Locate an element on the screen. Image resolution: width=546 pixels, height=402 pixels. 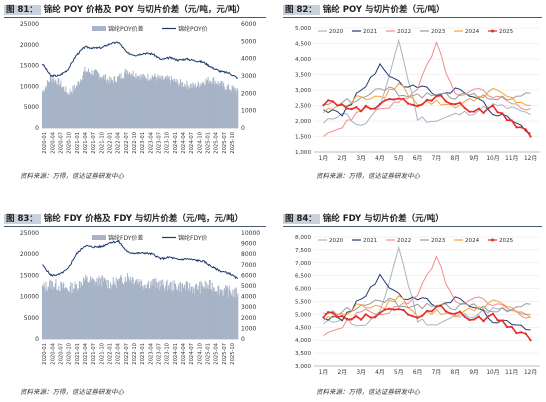
x-tick-label: 2021-10 is located at coordinates (102, 354).